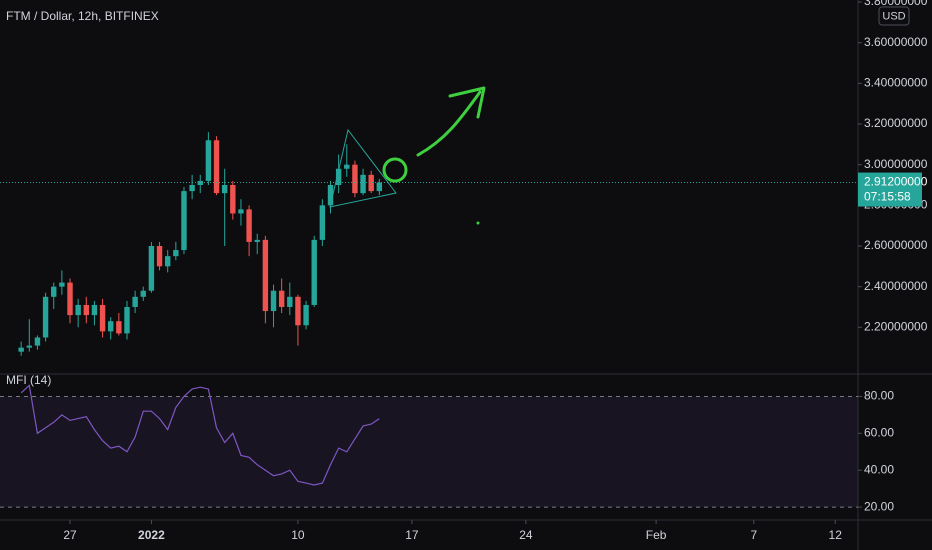  Describe the element at coordinates (753, 535) in the screenshot. I see `x-tick-label: 7` at that location.